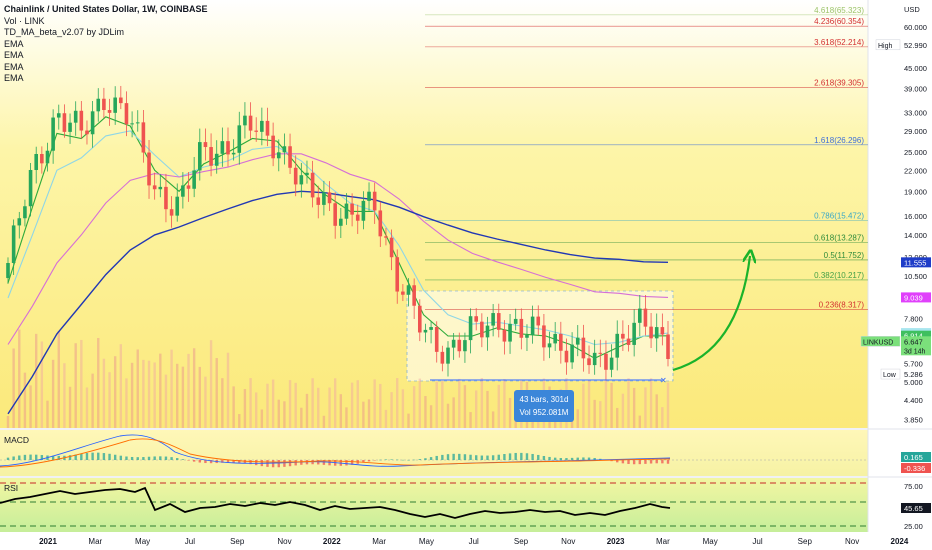  What do you see at coordinates (915, 170) in the screenshot?
I see `price-tick-7: 22.000` at bounding box center [915, 170].